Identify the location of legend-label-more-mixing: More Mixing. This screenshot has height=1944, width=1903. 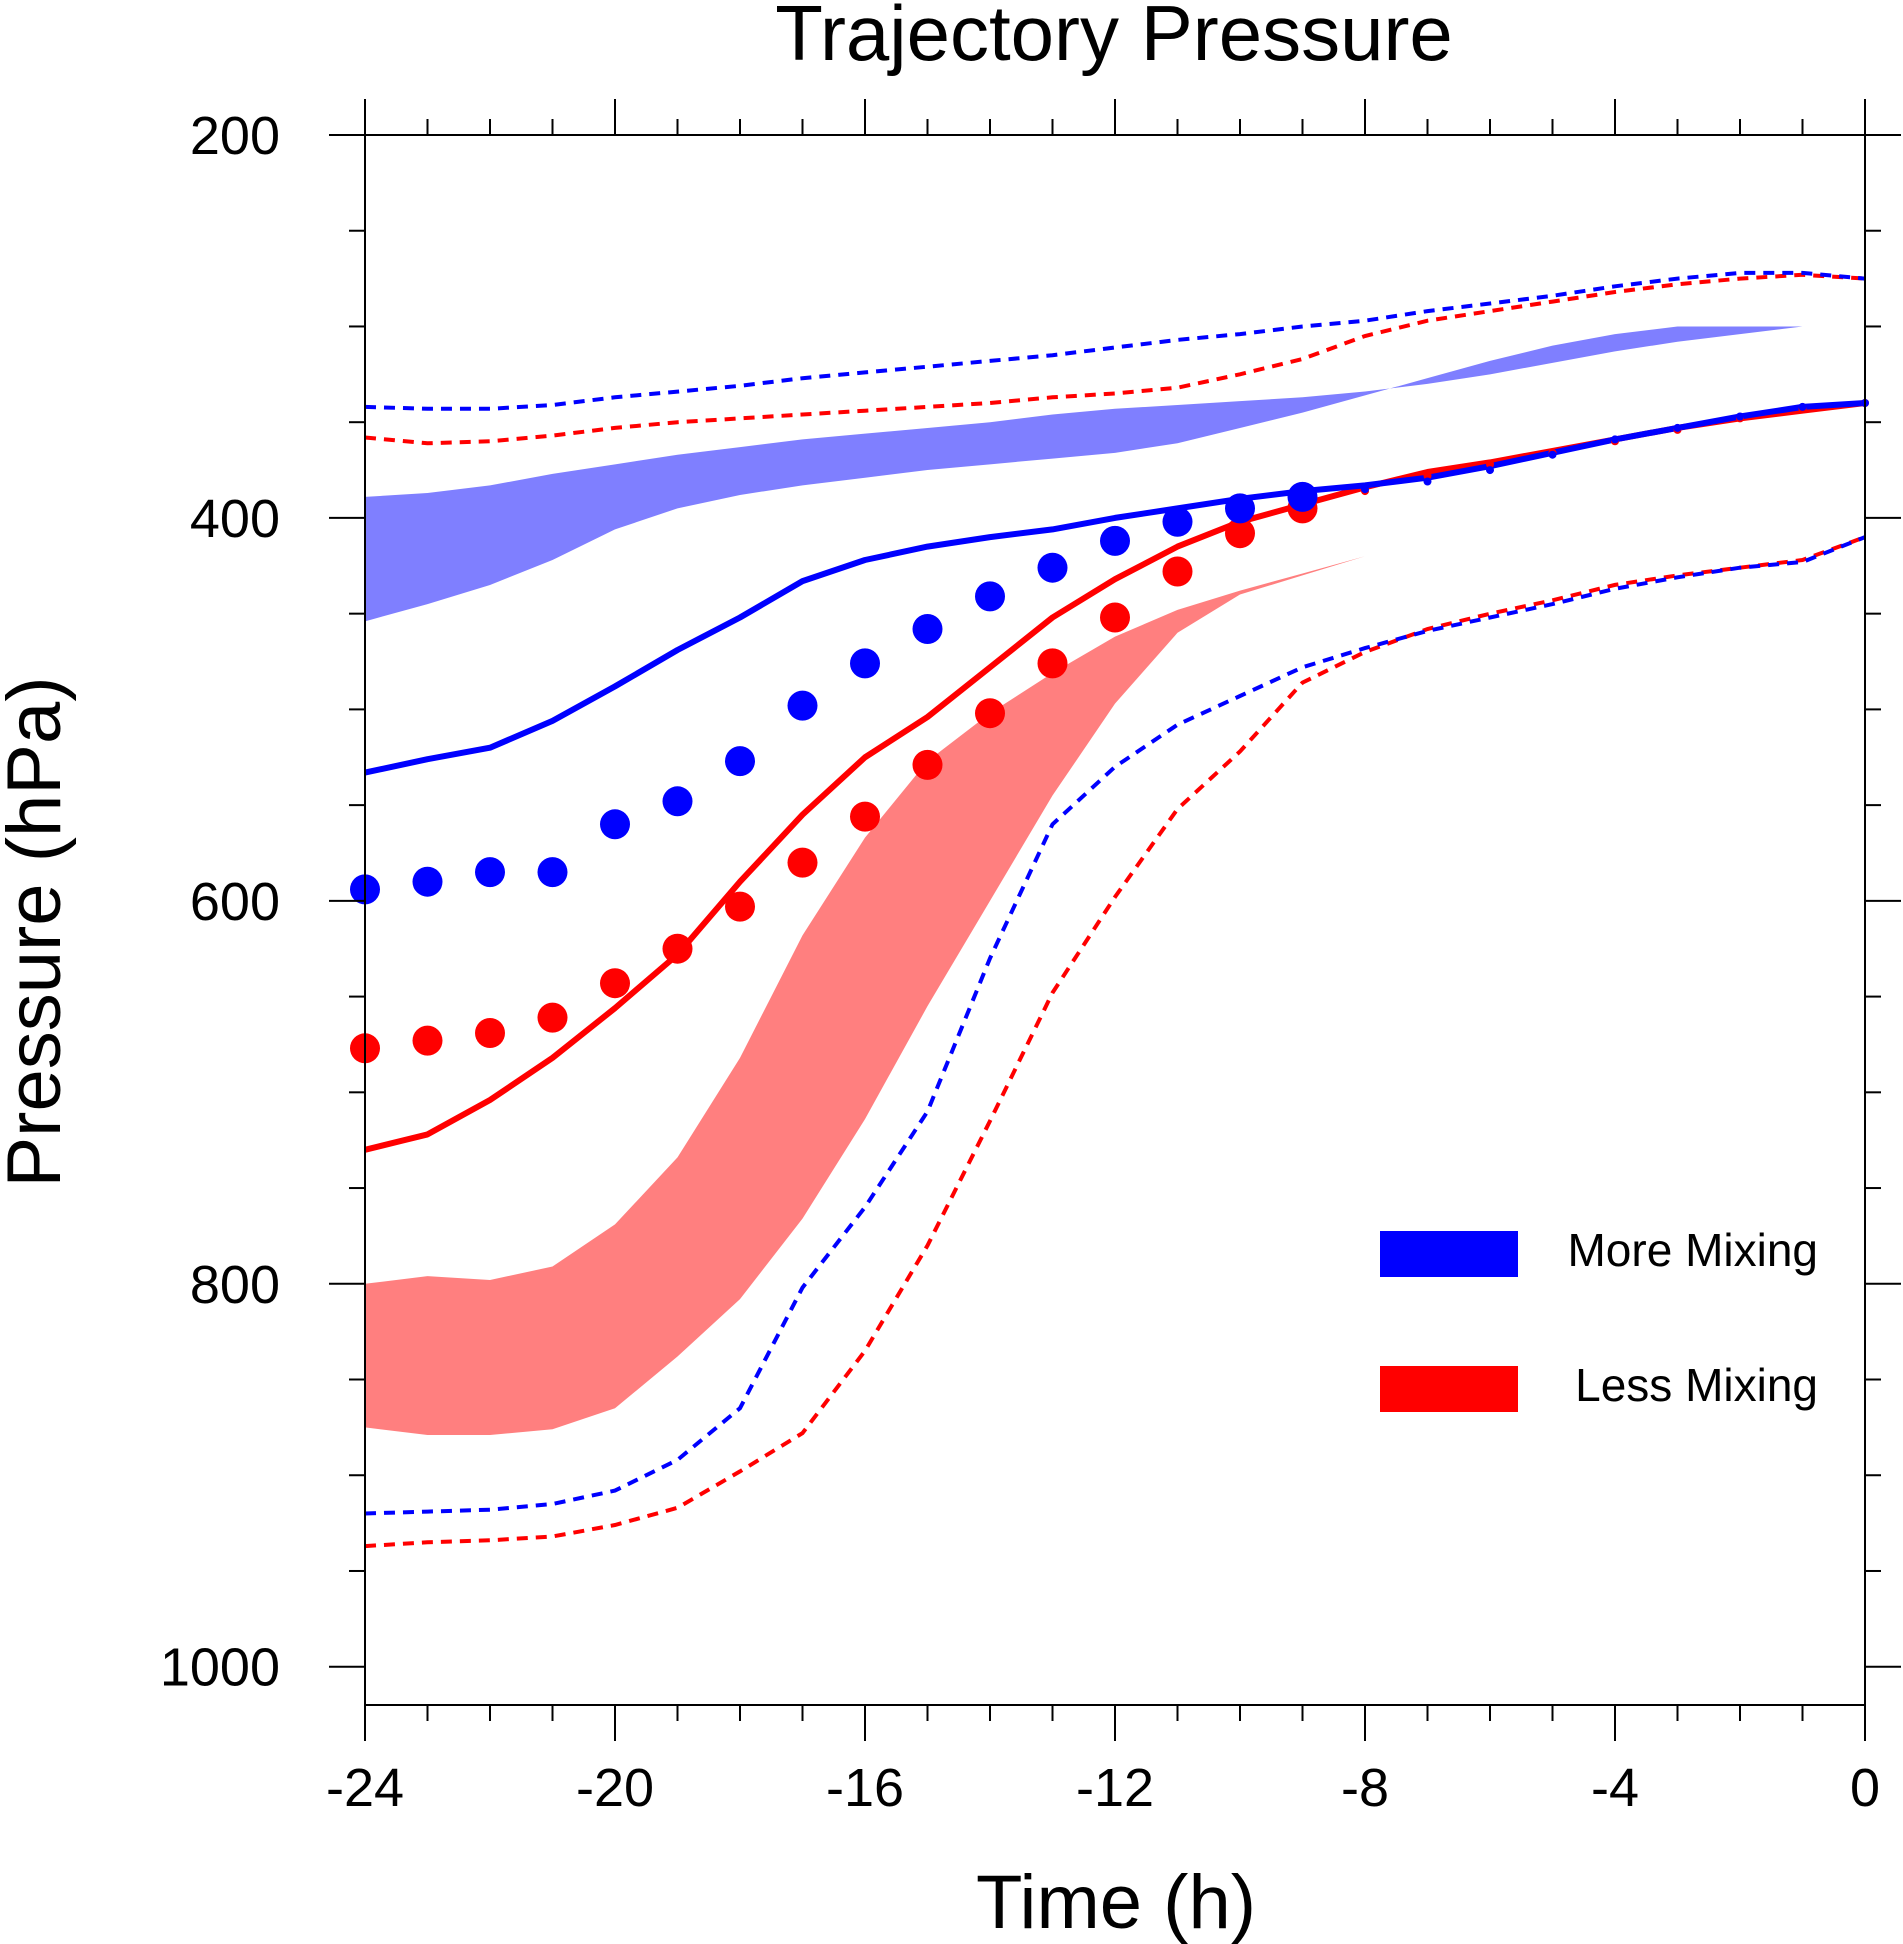
(1692, 1250).